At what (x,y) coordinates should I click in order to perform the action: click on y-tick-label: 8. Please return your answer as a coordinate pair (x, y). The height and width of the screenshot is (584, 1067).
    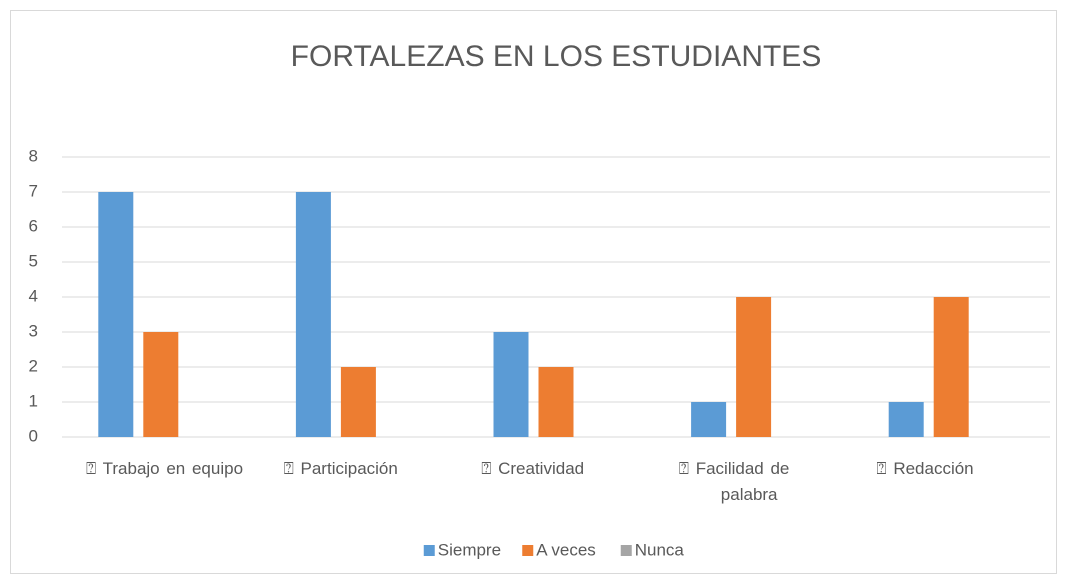
    Looking at the image, I should click on (33, 155).